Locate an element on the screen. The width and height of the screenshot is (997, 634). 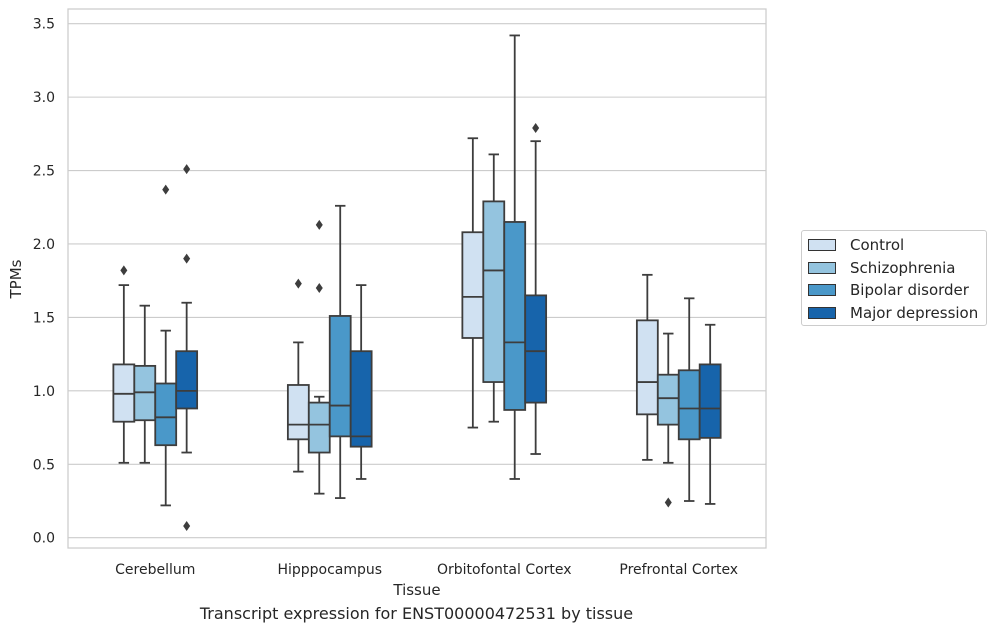
y-tick-label: 2.5 is located at coordinates (44, 172).